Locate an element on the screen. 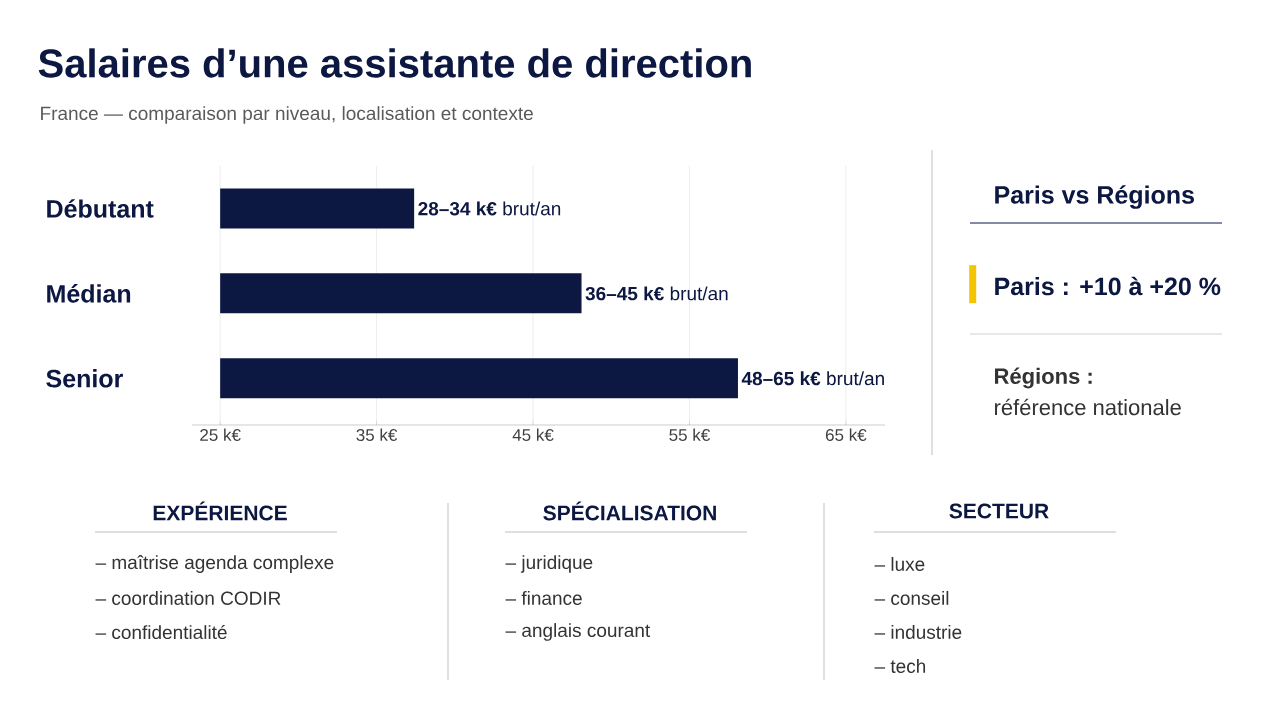 This screenshot has width=1280, height=720. text: – industrie is located at coordinates (918, 632).